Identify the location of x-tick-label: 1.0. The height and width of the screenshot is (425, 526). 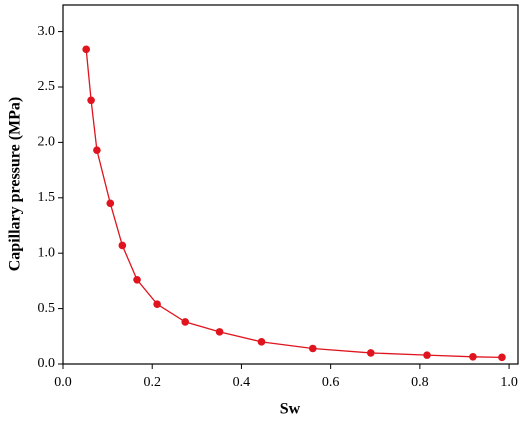
(509, 382).